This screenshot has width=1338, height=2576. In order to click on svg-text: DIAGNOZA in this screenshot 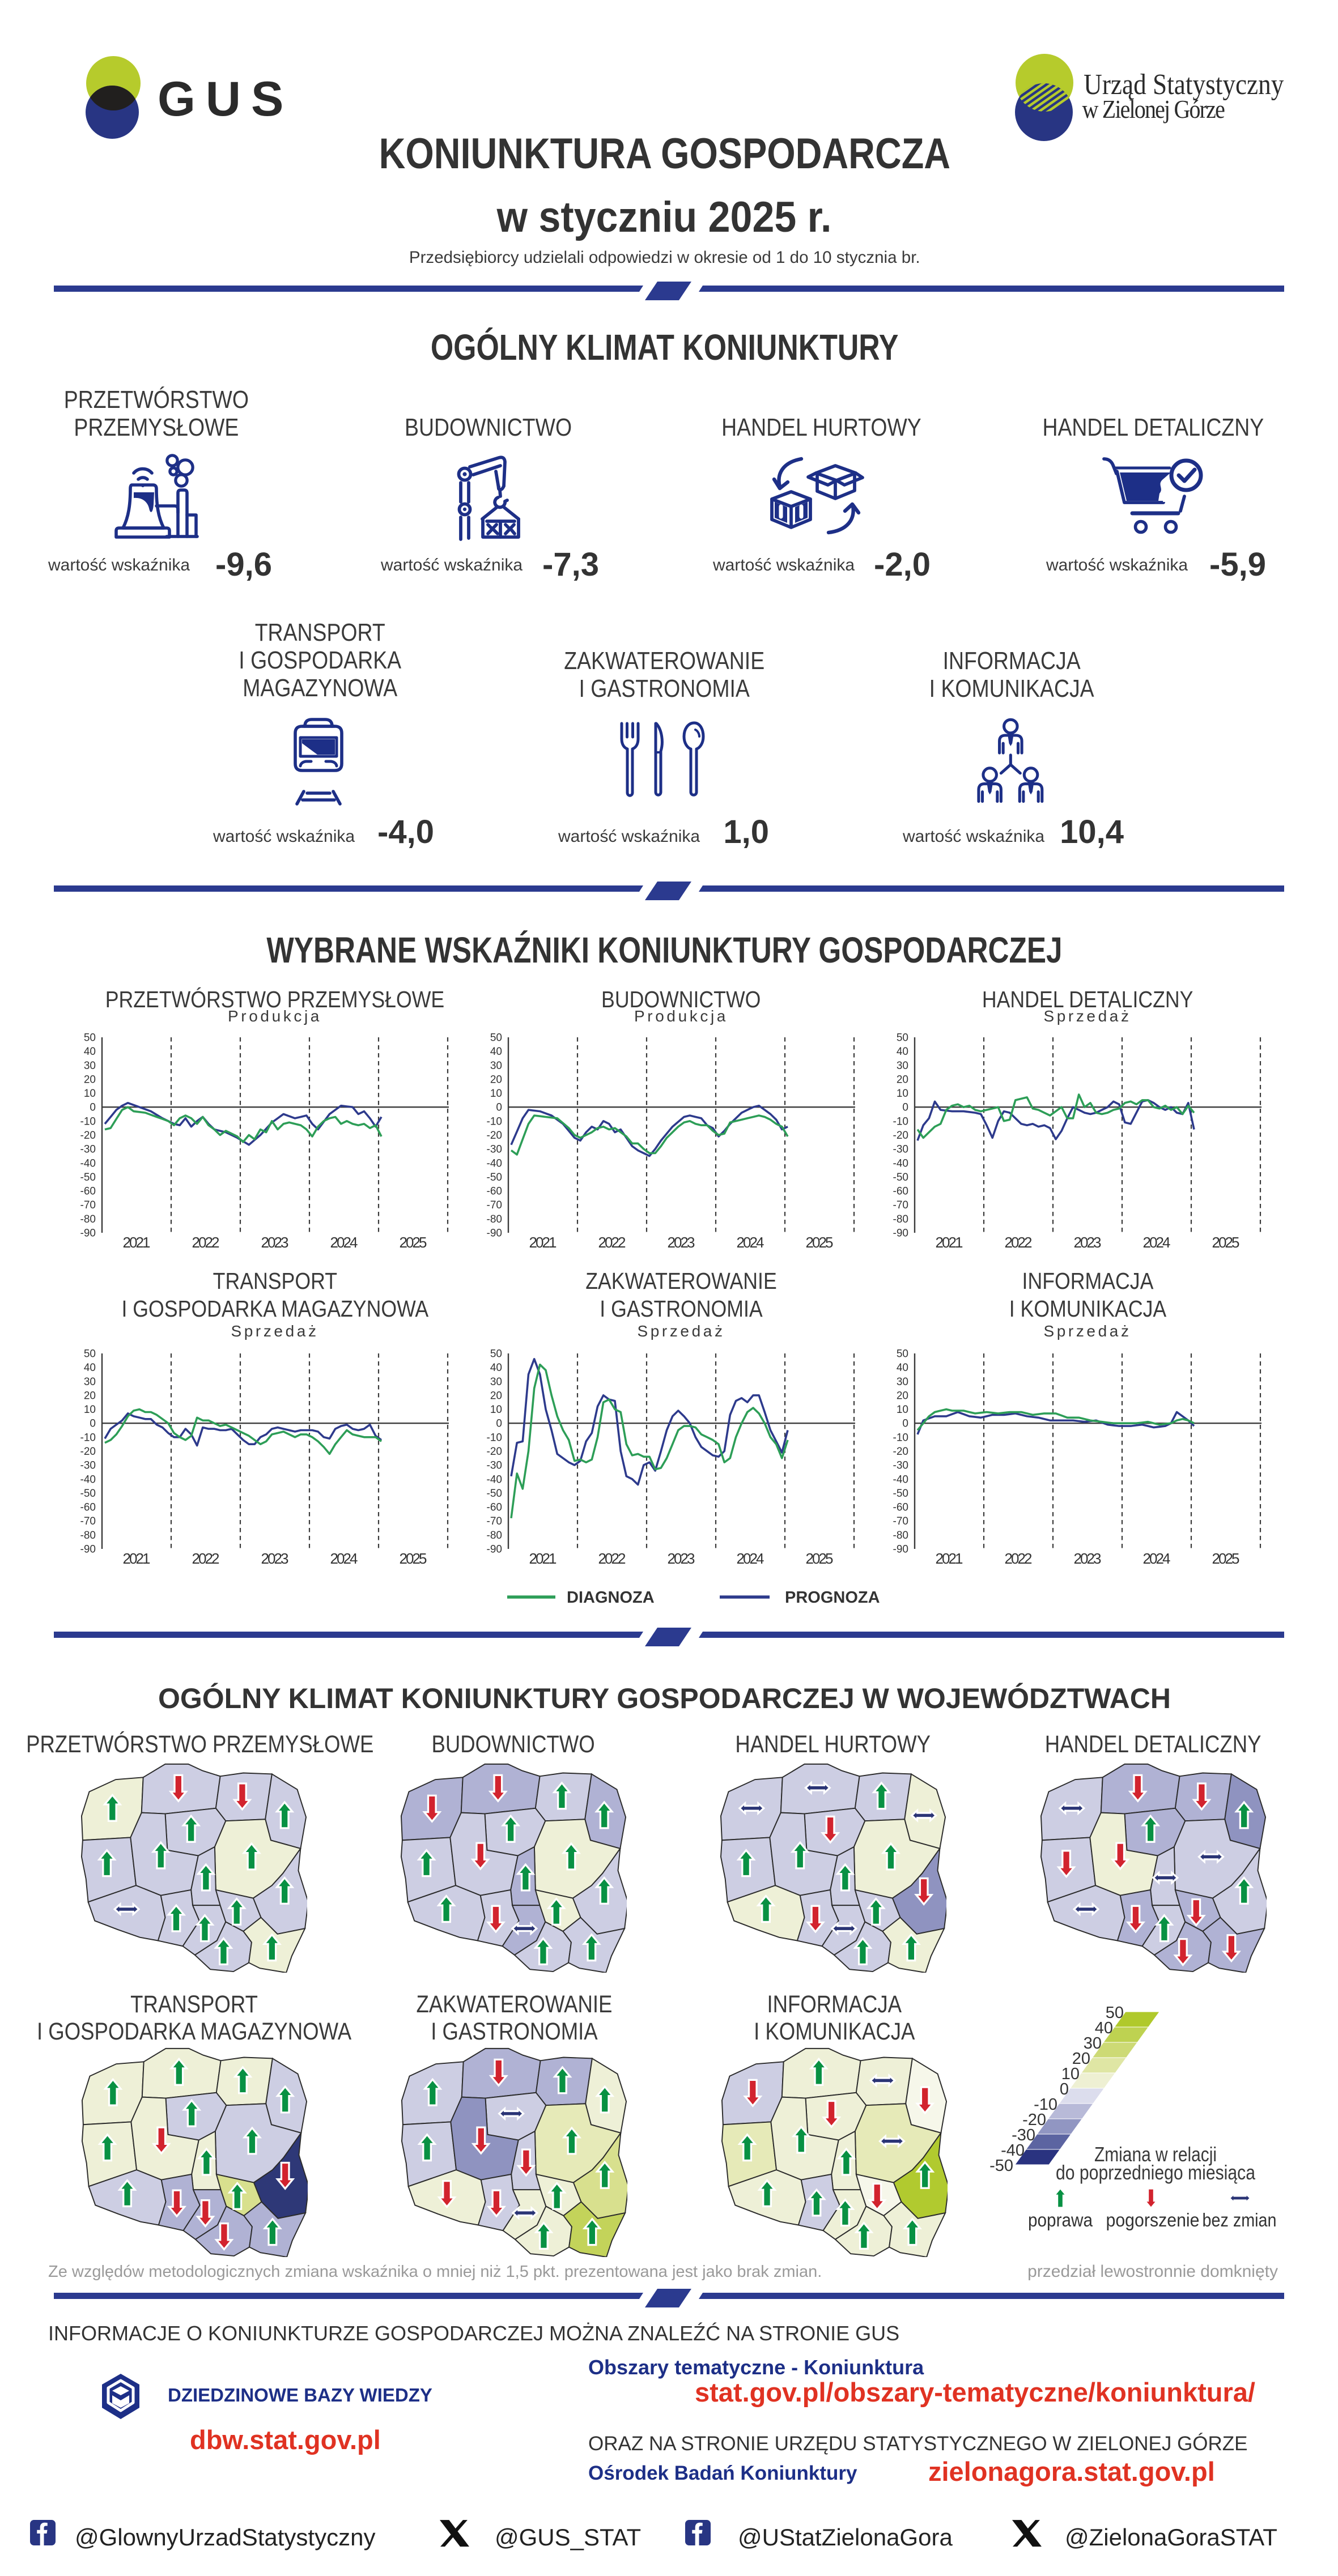, I will do `click(611, 1598)`.